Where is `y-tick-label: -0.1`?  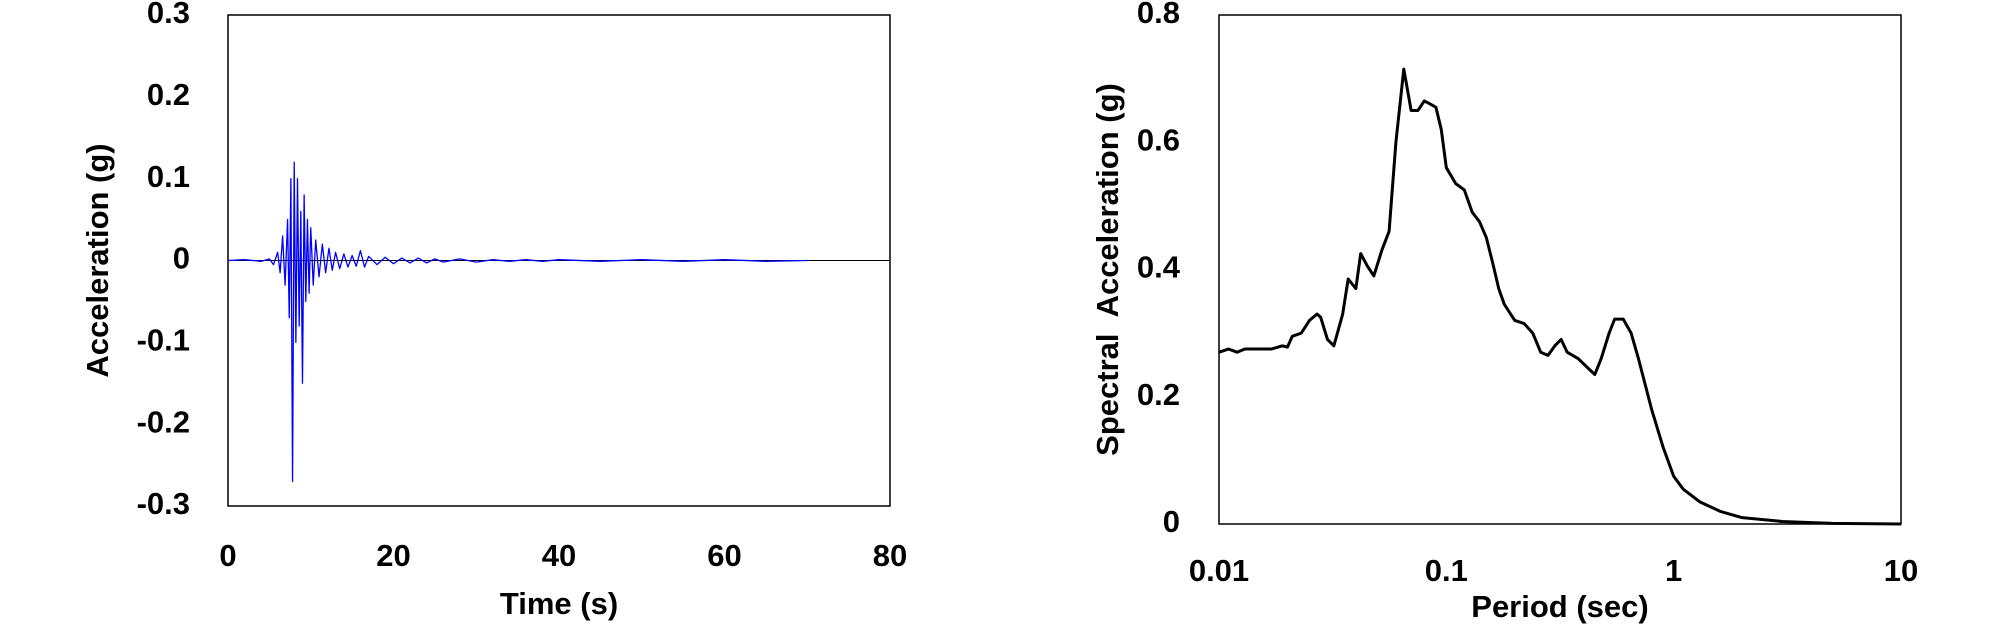
y-tick-label: -0.1 is located at coordinates (163, 340).